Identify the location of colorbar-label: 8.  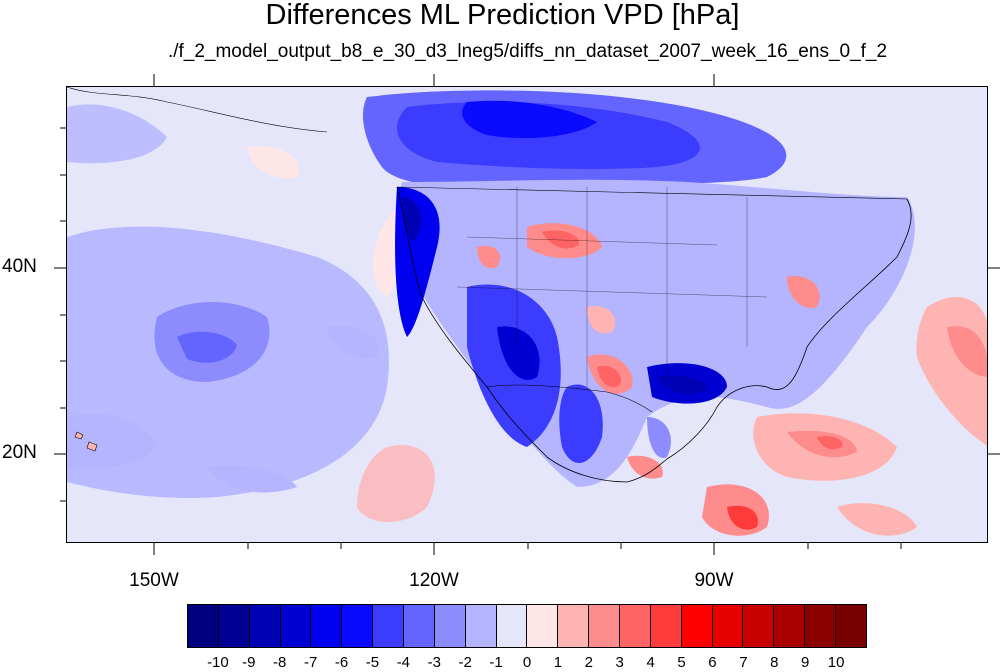
(774, 662).